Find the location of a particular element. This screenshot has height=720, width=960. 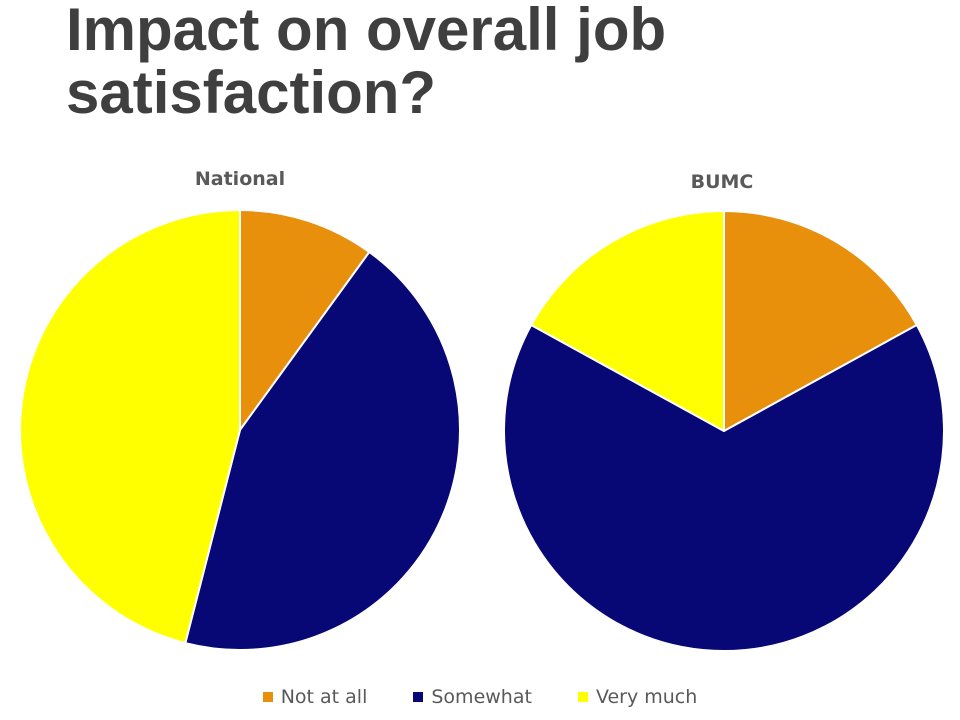

legend-item-somewhat: Somewhat is located at coordinates (472, 697).